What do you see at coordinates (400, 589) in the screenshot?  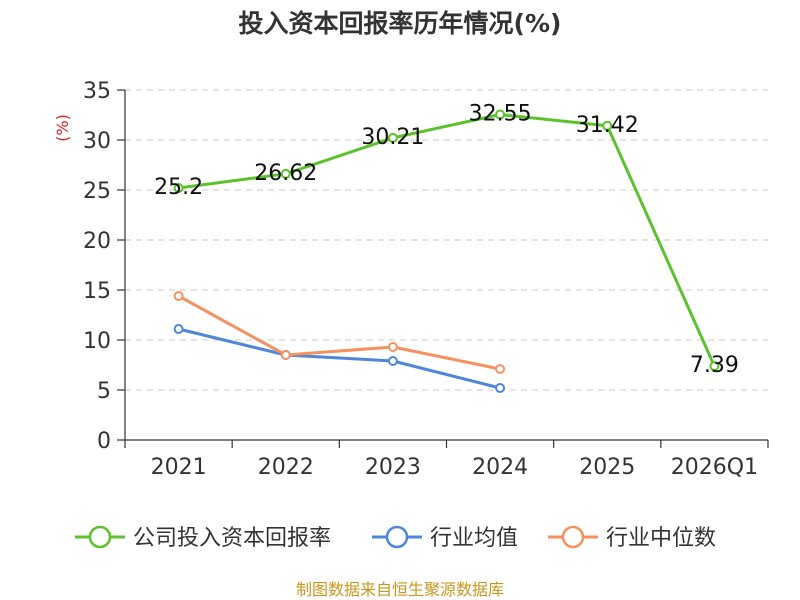 I see `source-note: 制图数据来自恒生聚源数据库` at bounding box center [400, 589].